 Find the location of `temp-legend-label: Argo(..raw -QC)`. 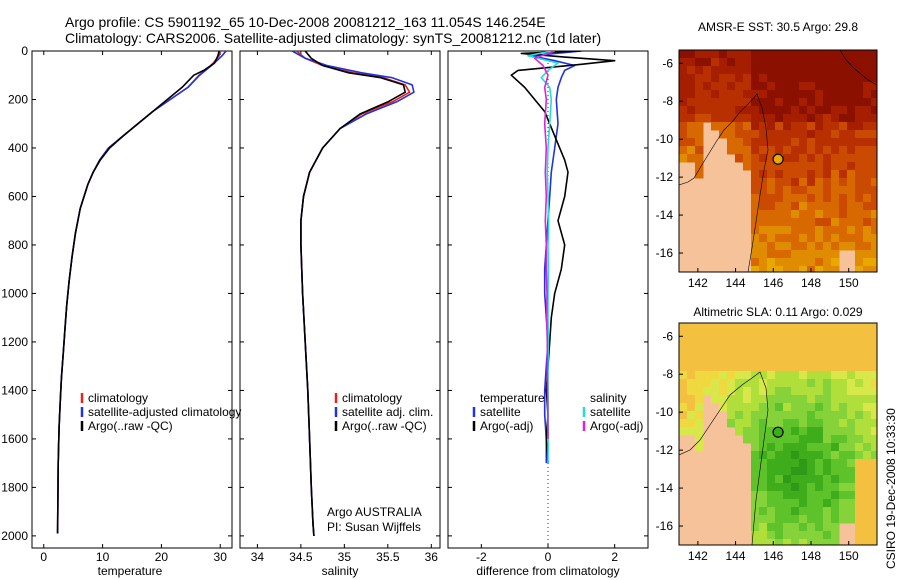

temp-legend-label: Argo(..raw -QC) is located at coordinates (130, 426).